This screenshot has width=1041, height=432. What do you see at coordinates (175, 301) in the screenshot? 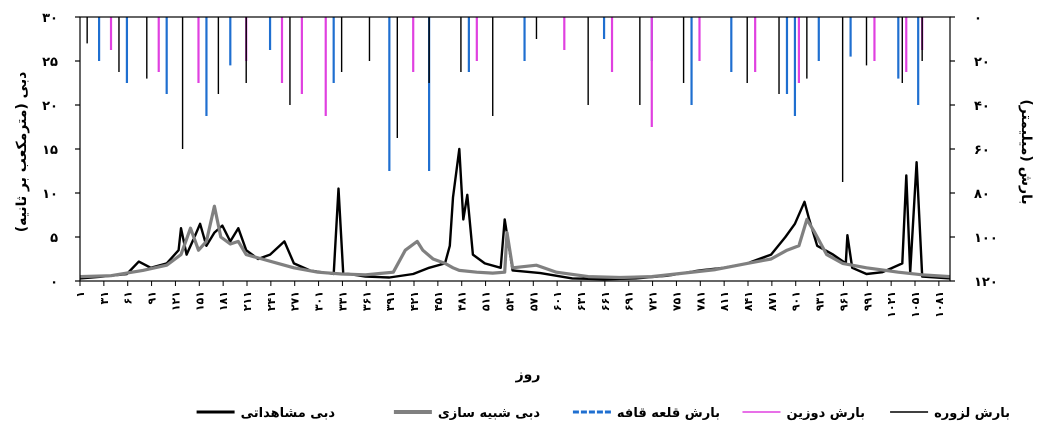
I see `x-tick-label: ۱۲۱` at bounding box center [175, 301].